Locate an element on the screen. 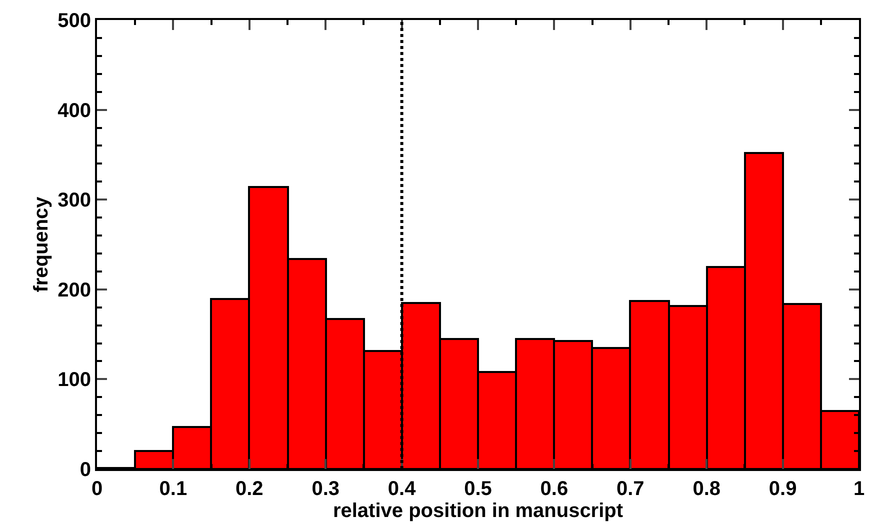 The image size is (874, 529). y-tick-label: 400 is located at coordinates (74, 111).